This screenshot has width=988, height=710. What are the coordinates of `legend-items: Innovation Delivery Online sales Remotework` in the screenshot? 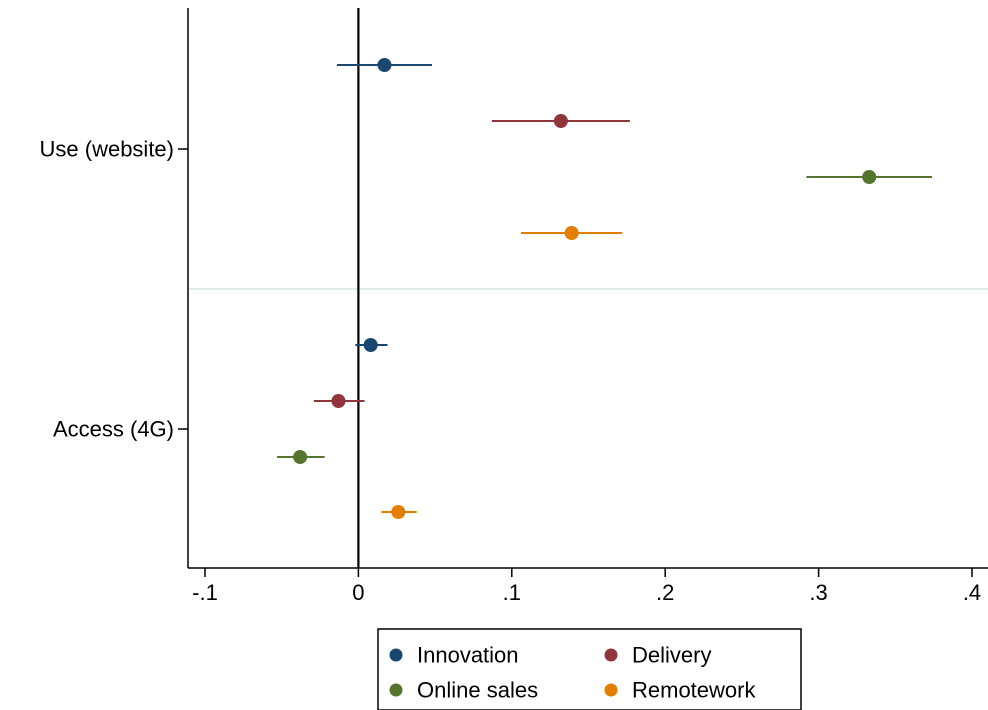 It's located at (572, 673).